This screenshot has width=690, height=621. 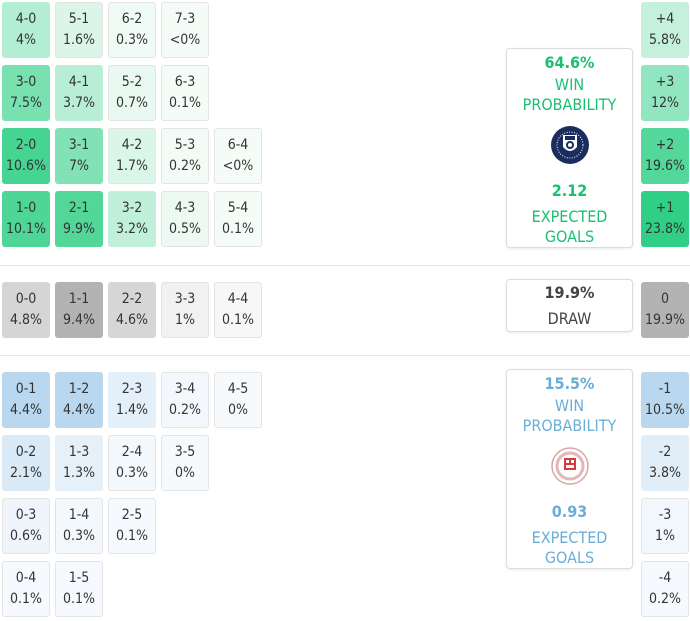 What do you see at coordinates (132, 400) in the screenshot?
I see `score-cell-away: 2-3 1.4%` at bounding box center [132, 400].